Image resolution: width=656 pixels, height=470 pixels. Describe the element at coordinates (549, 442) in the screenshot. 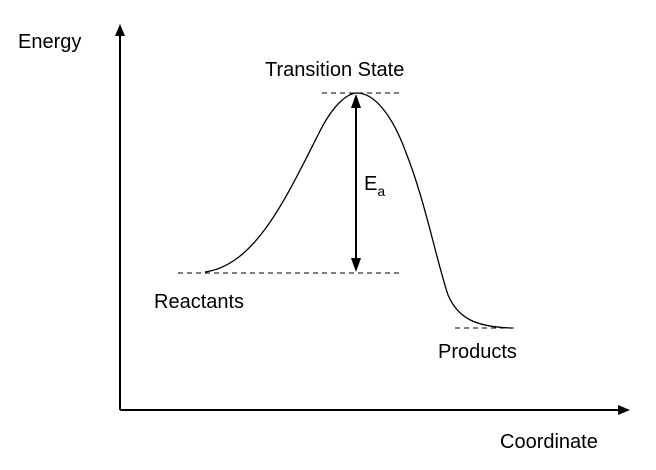

I see `x-axis-label: Coordinate` at that location.